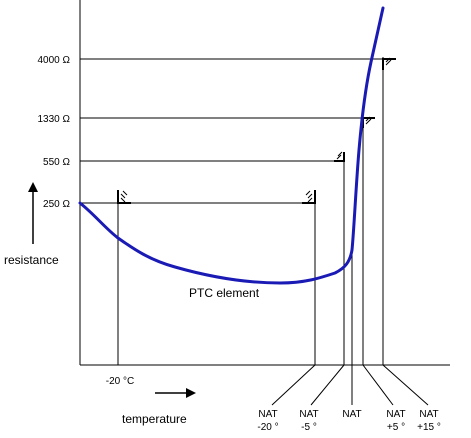 This screenshot has width=471, height=438. What do you see at coordinates (224, 293) in the screenshot?
I see `curve-label: PTC element` at bounding box center [224, 293].